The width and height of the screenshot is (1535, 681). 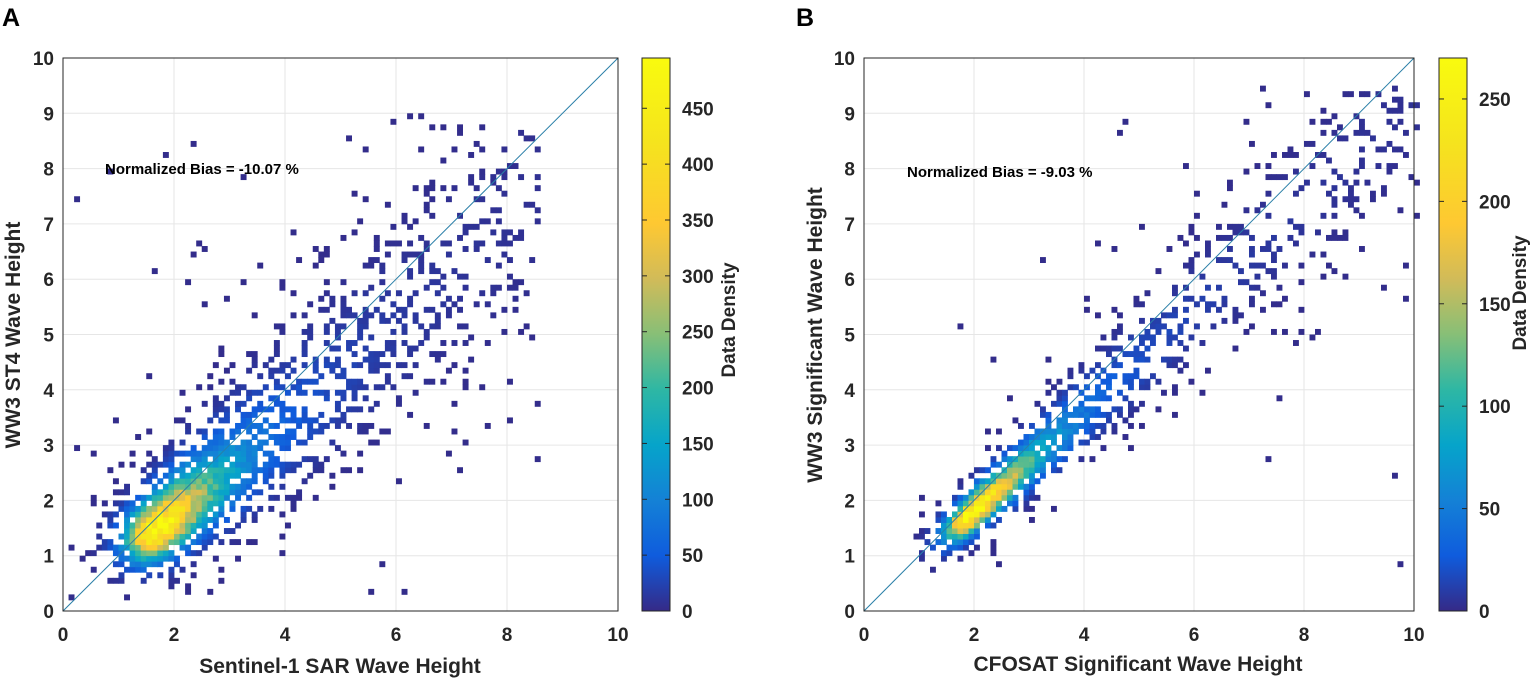 What do you see at coordinates (1520, 293) in the screenshot?
I see `colorbar-label-b: Data Density` at bounding box center [1520, 293].